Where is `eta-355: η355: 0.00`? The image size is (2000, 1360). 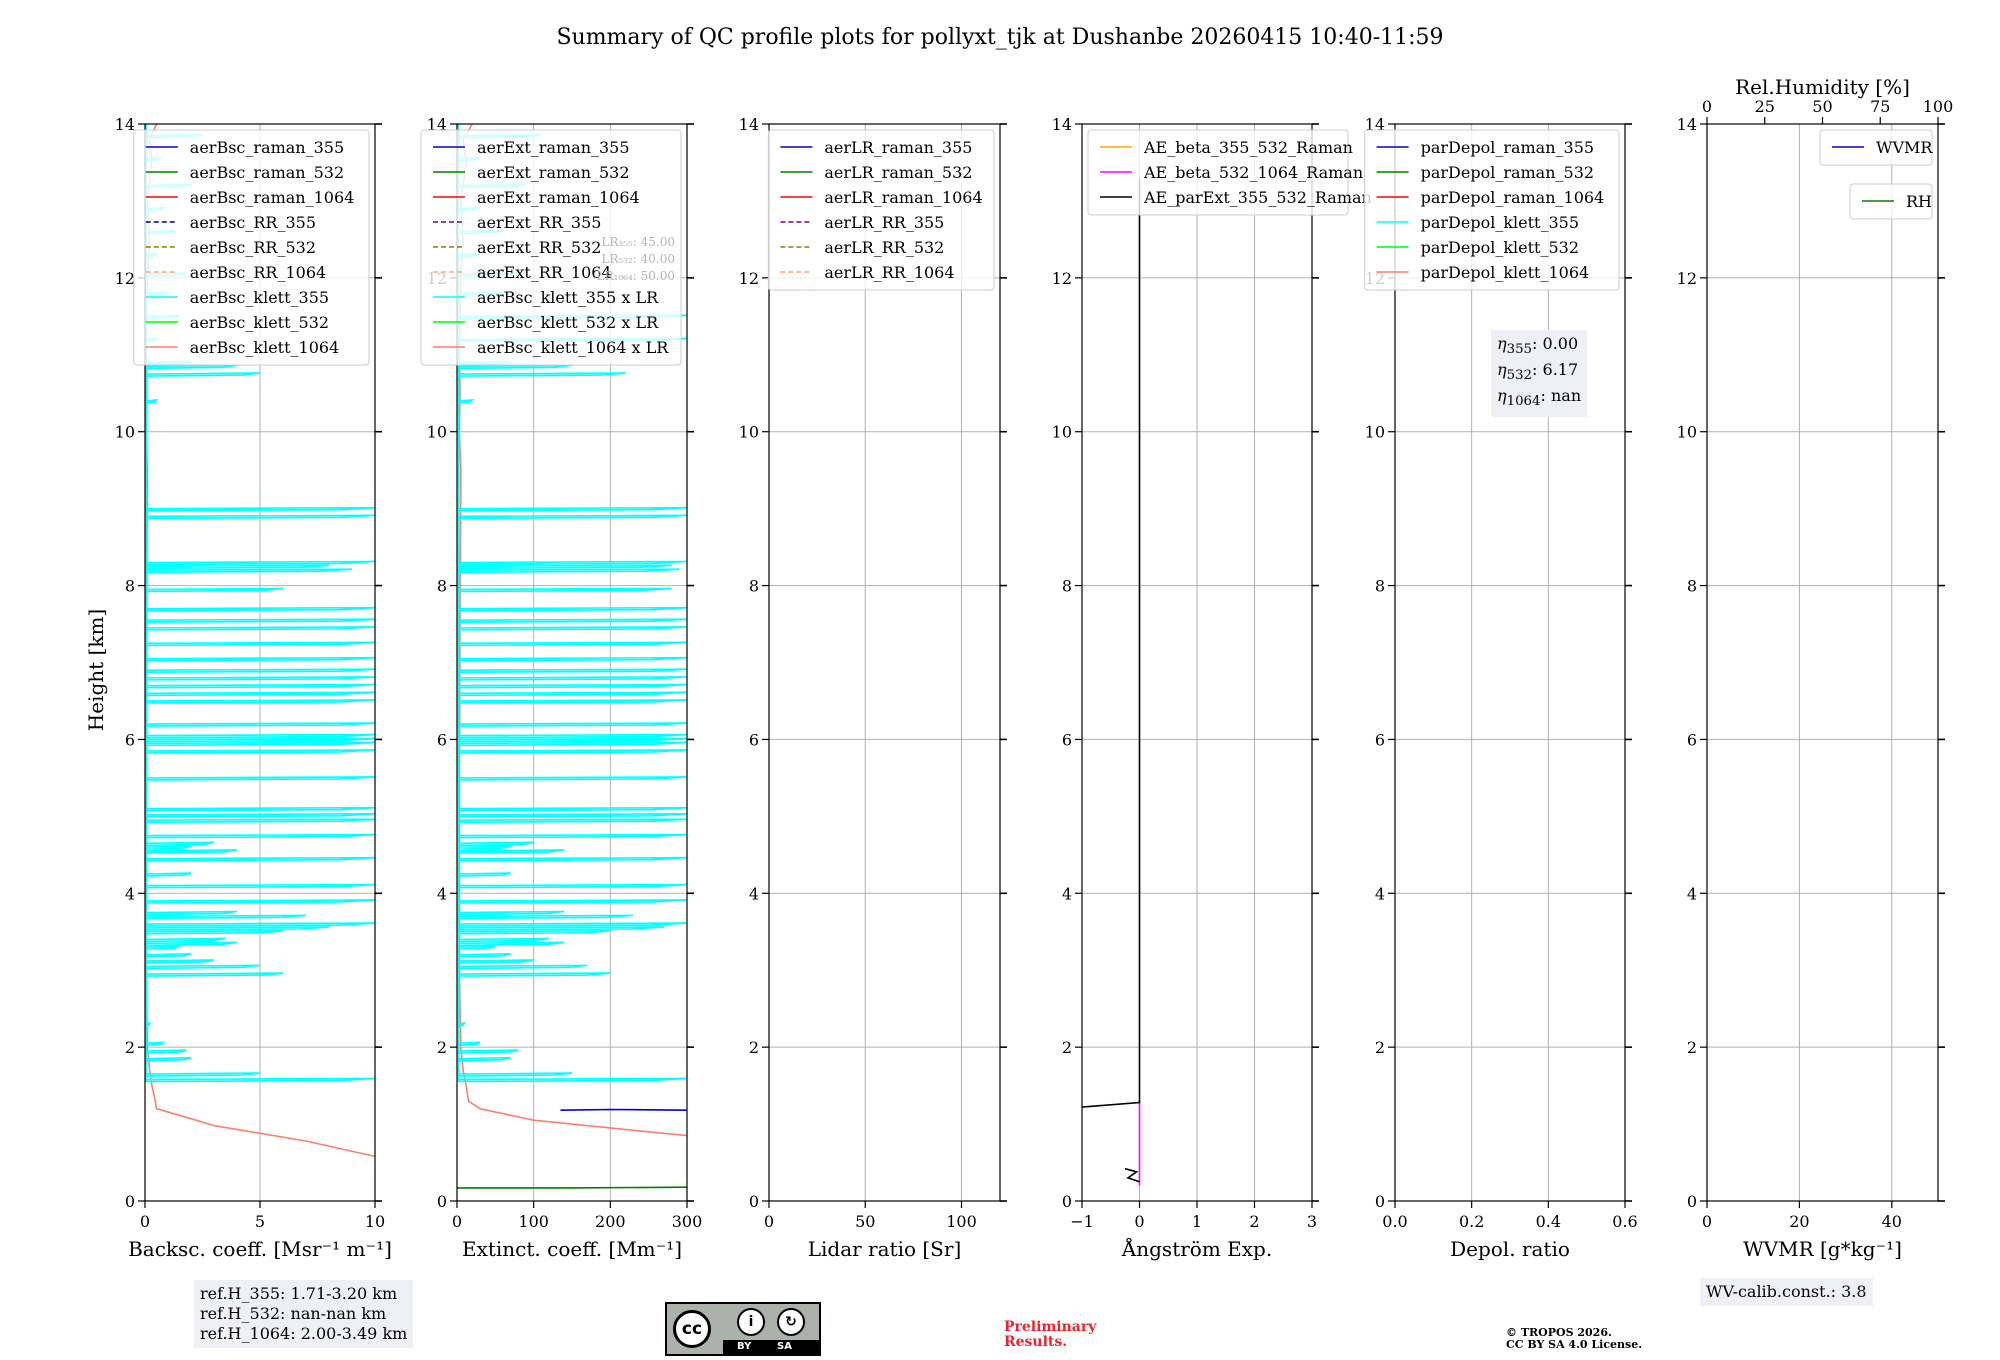
eta-355: η355: 0.00 is located at coordinates (1538, 346).